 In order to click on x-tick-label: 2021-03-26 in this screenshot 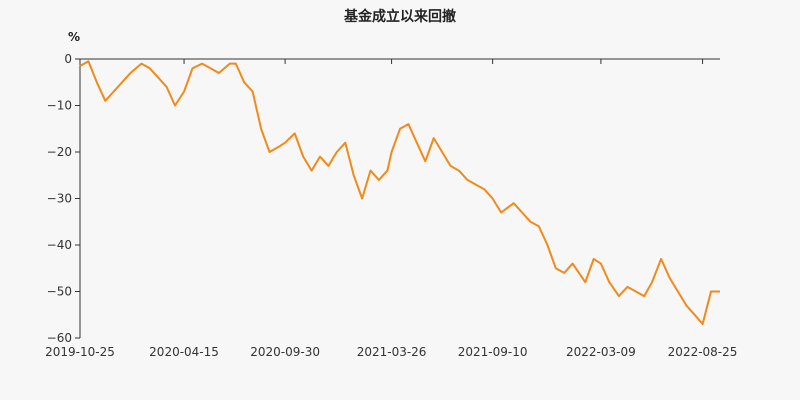, I will do `click(392, 352)`.